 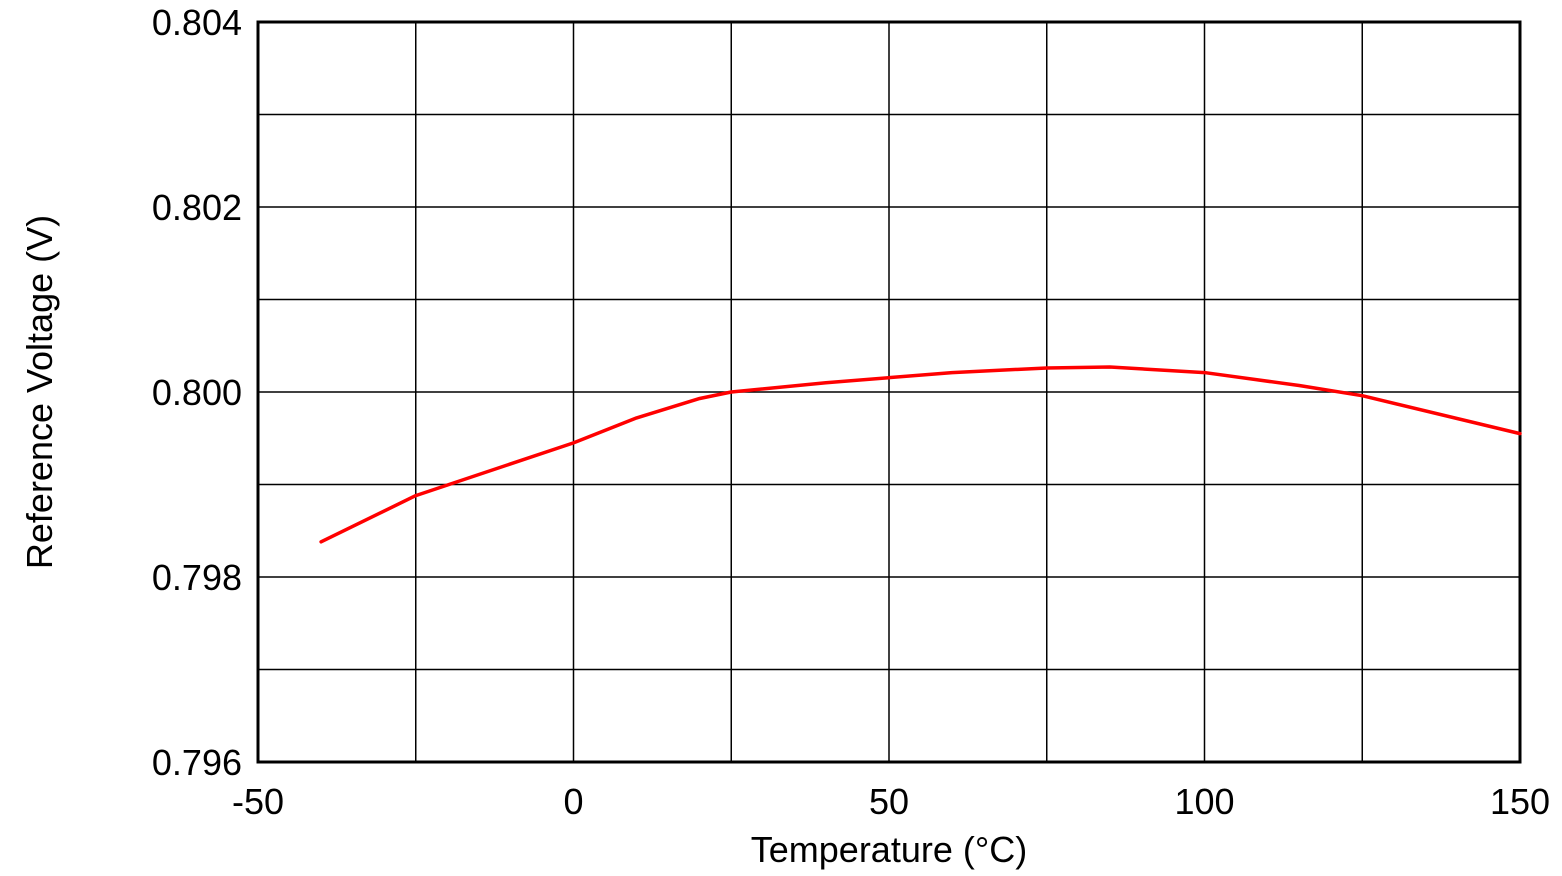 What do you see at coordinates (197, 577) in the screenshot?
I see `y-tick-label: 0.798` at bounding box center [197, 577].